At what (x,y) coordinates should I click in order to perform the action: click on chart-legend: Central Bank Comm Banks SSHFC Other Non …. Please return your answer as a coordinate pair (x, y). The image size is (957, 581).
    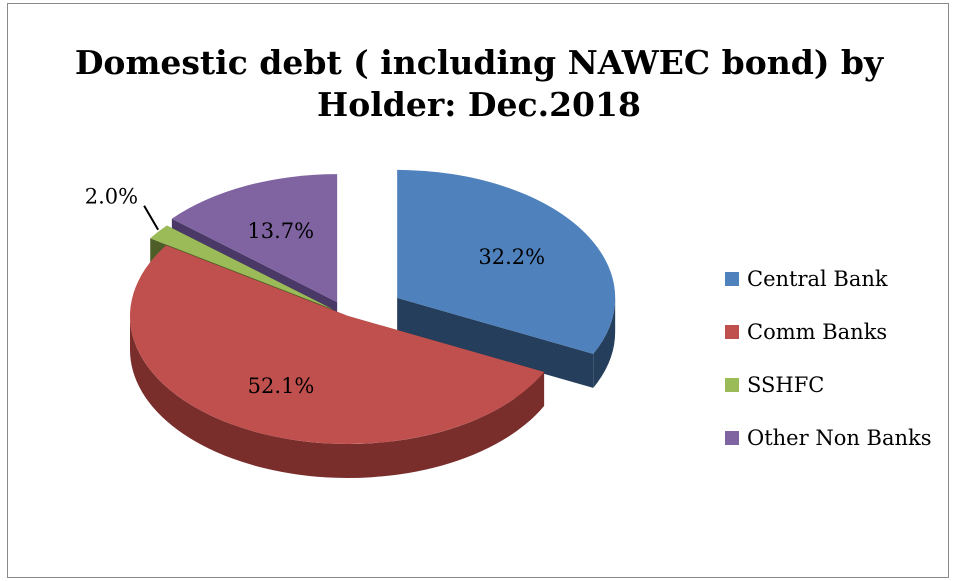
    Looking at the image, I should click on (828, 372).